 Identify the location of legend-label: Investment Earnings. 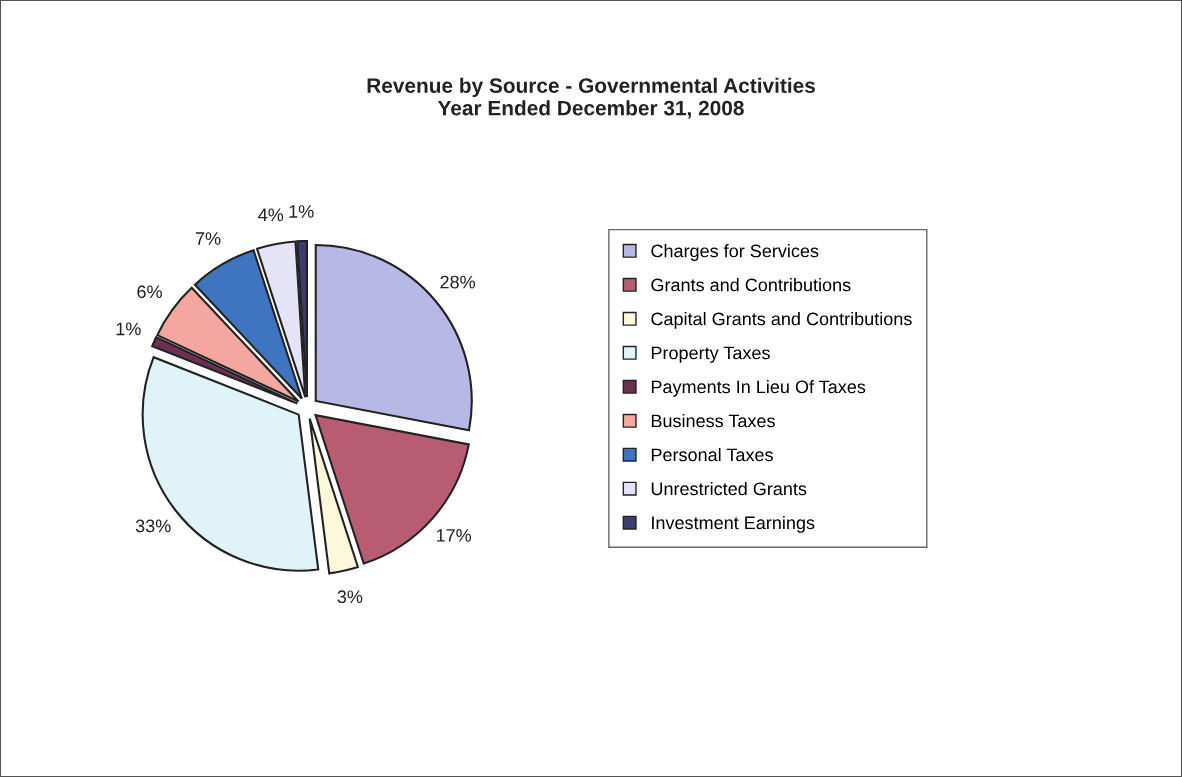
(733, 524).